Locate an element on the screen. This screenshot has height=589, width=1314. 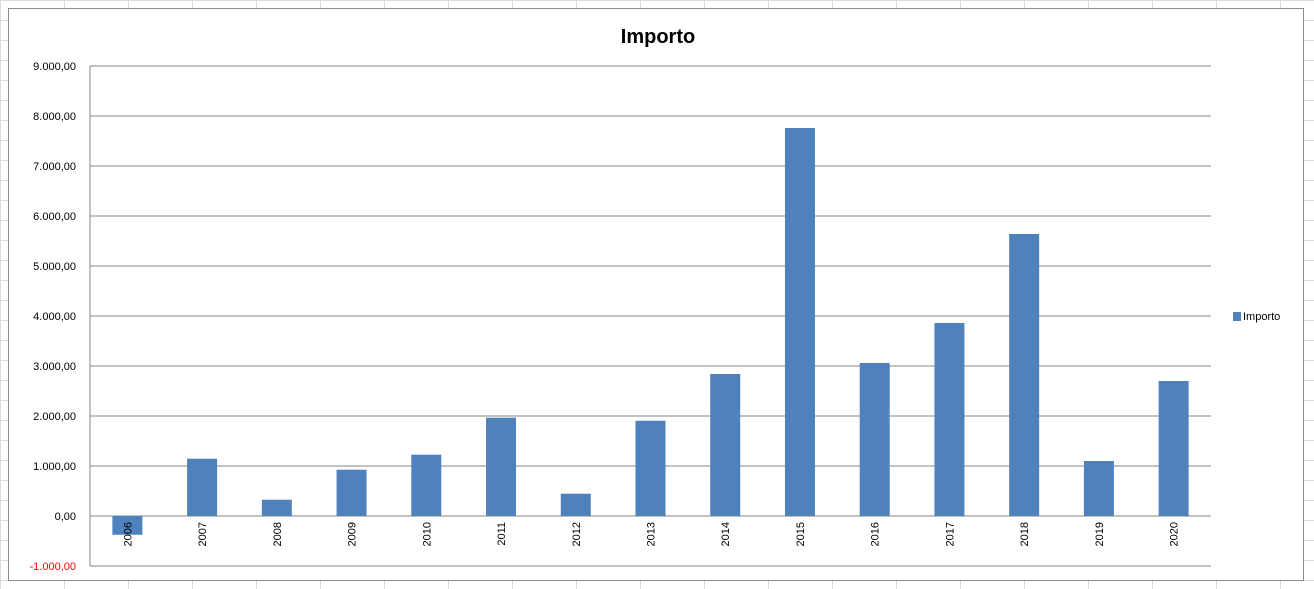
x-tick-label: 2020 is located at coordinates (1175, 534).